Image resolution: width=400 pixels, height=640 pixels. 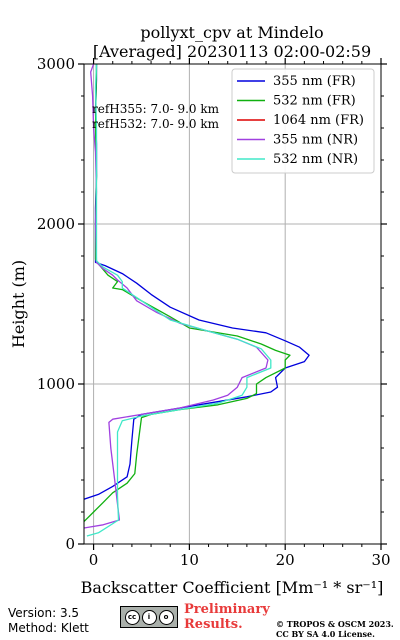 I want to click on copyright-line2: CC BY SA 4.0 License., so click(x=325, y=634).